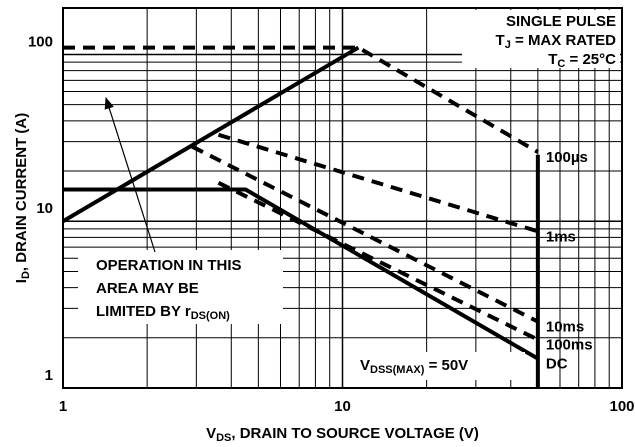 This screenshot has width=635, height=447. Describe the element at coordinates (446, 365) in the screenshot. I see `text-part: = 50V` at that location.